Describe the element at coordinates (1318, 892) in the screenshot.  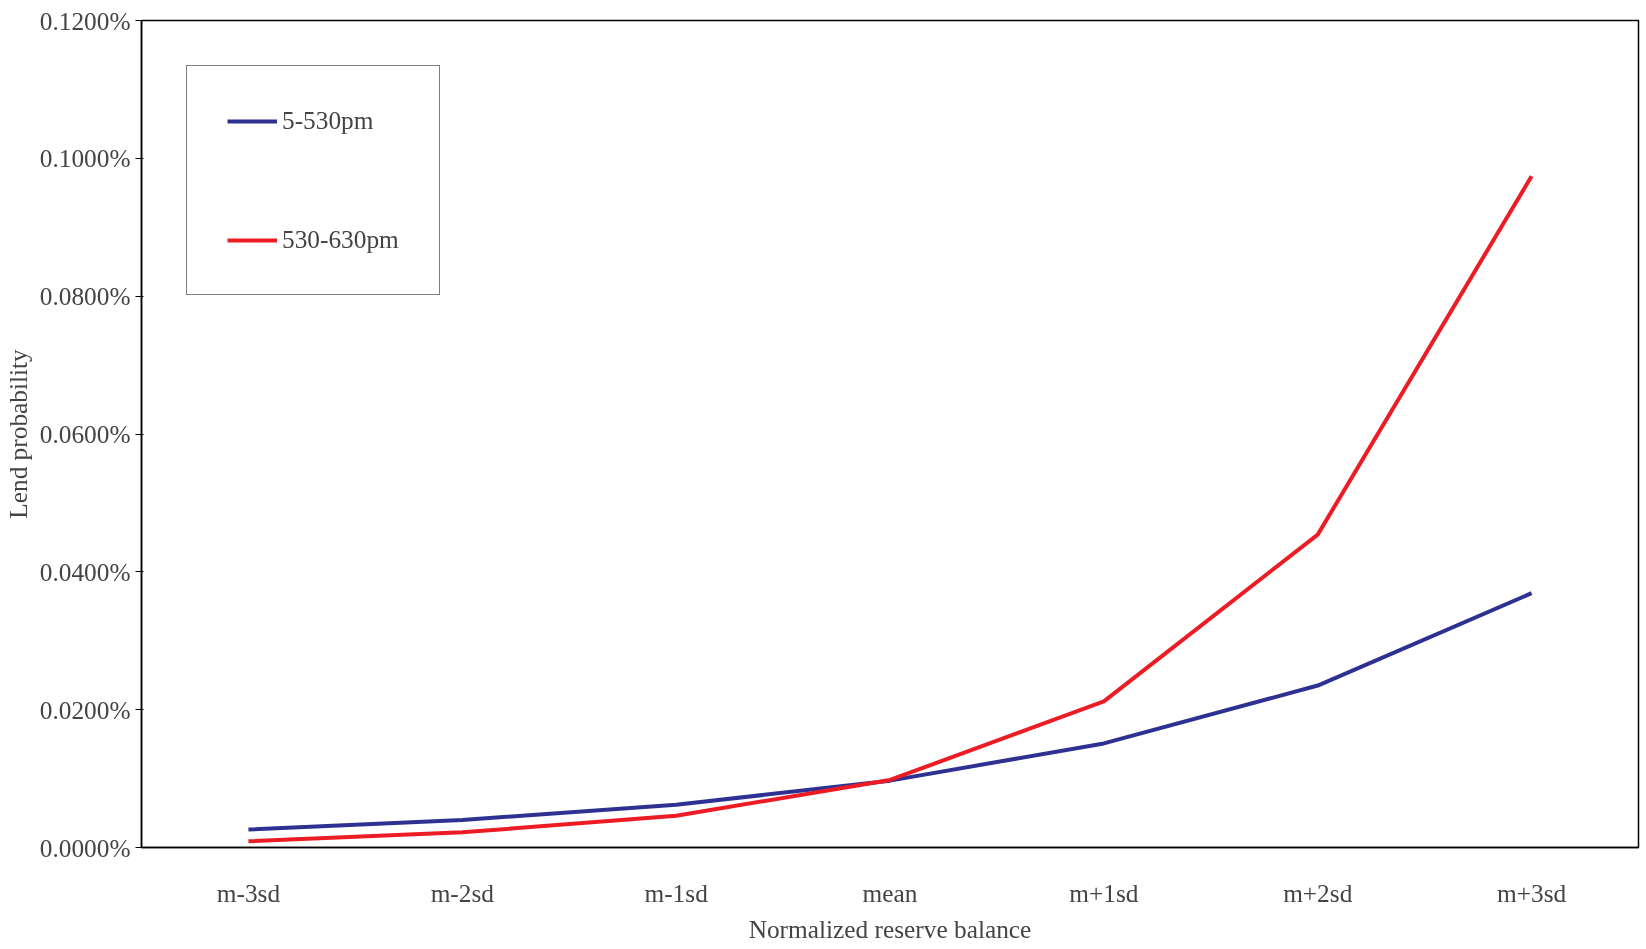
I see `x-tick-label: m+2sd` at that location.